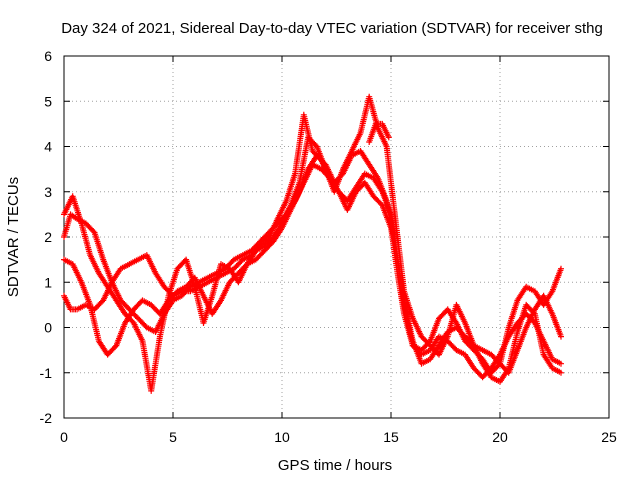 This screenshot has width=640, height=480. Describe the element at coordinates (173, 437) in the screenshot. I see `x-tick-label: 5` at that location.